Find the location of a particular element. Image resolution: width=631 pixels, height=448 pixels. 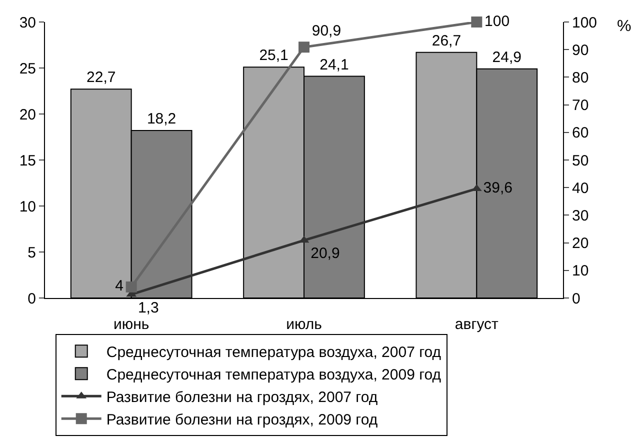

x-tick-label: июль is located at coordinates (304, 324).